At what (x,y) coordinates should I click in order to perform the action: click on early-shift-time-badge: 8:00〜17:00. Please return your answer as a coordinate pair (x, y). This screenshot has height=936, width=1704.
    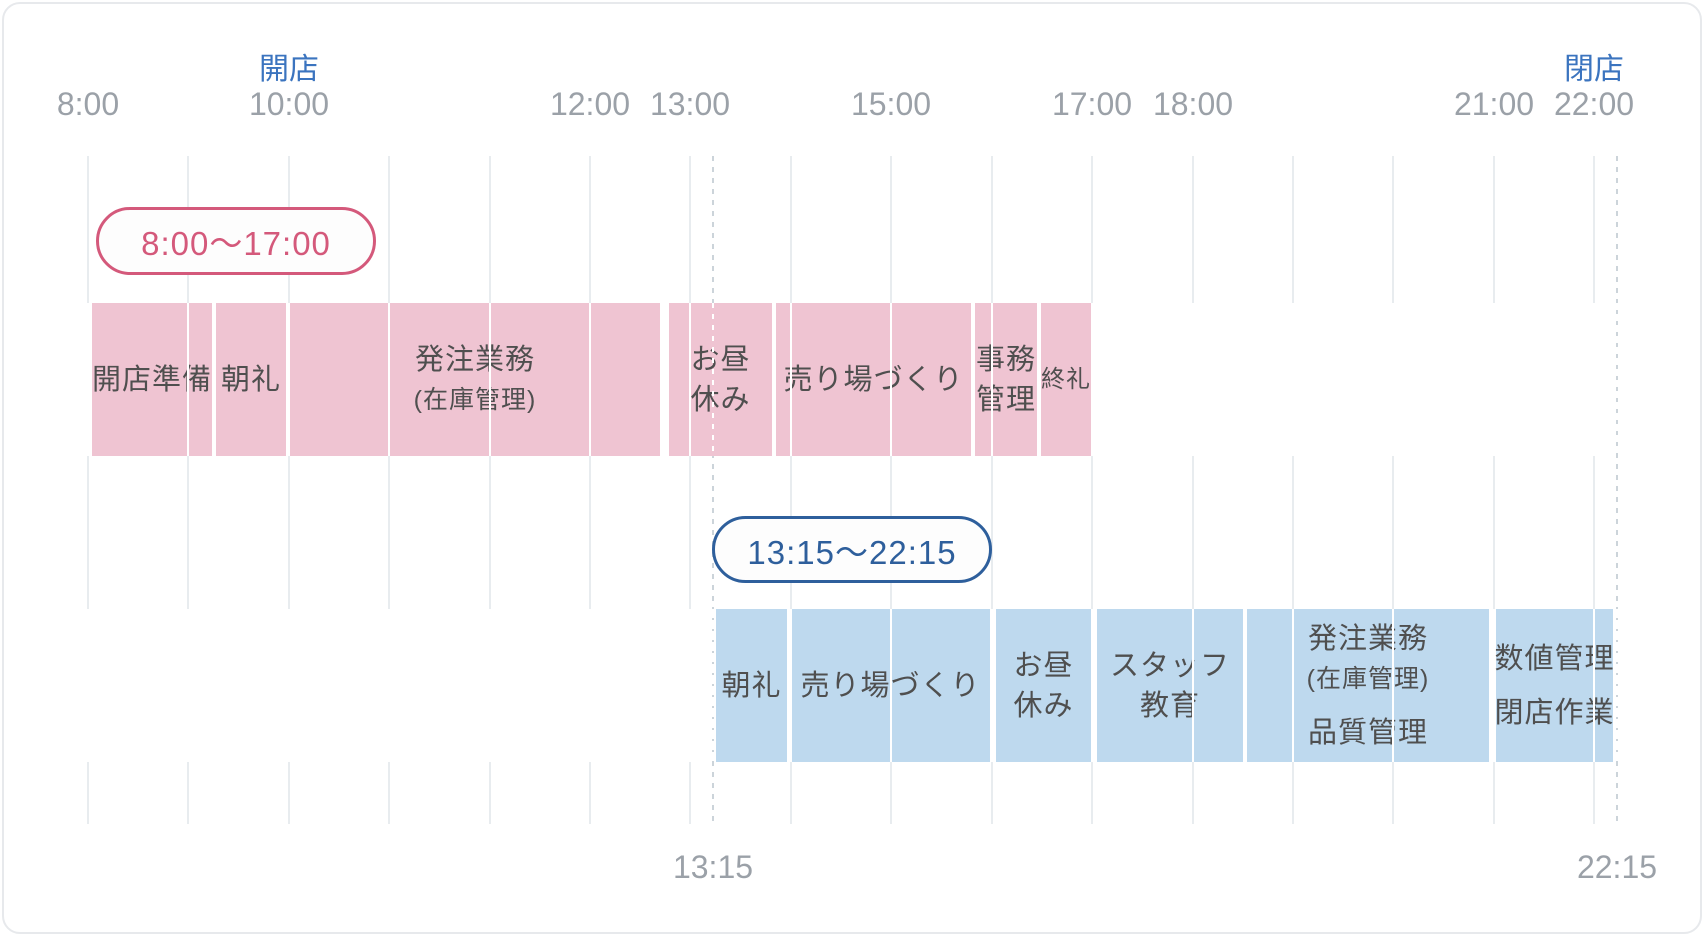
    Looking at the image, I should click on (236, 241).